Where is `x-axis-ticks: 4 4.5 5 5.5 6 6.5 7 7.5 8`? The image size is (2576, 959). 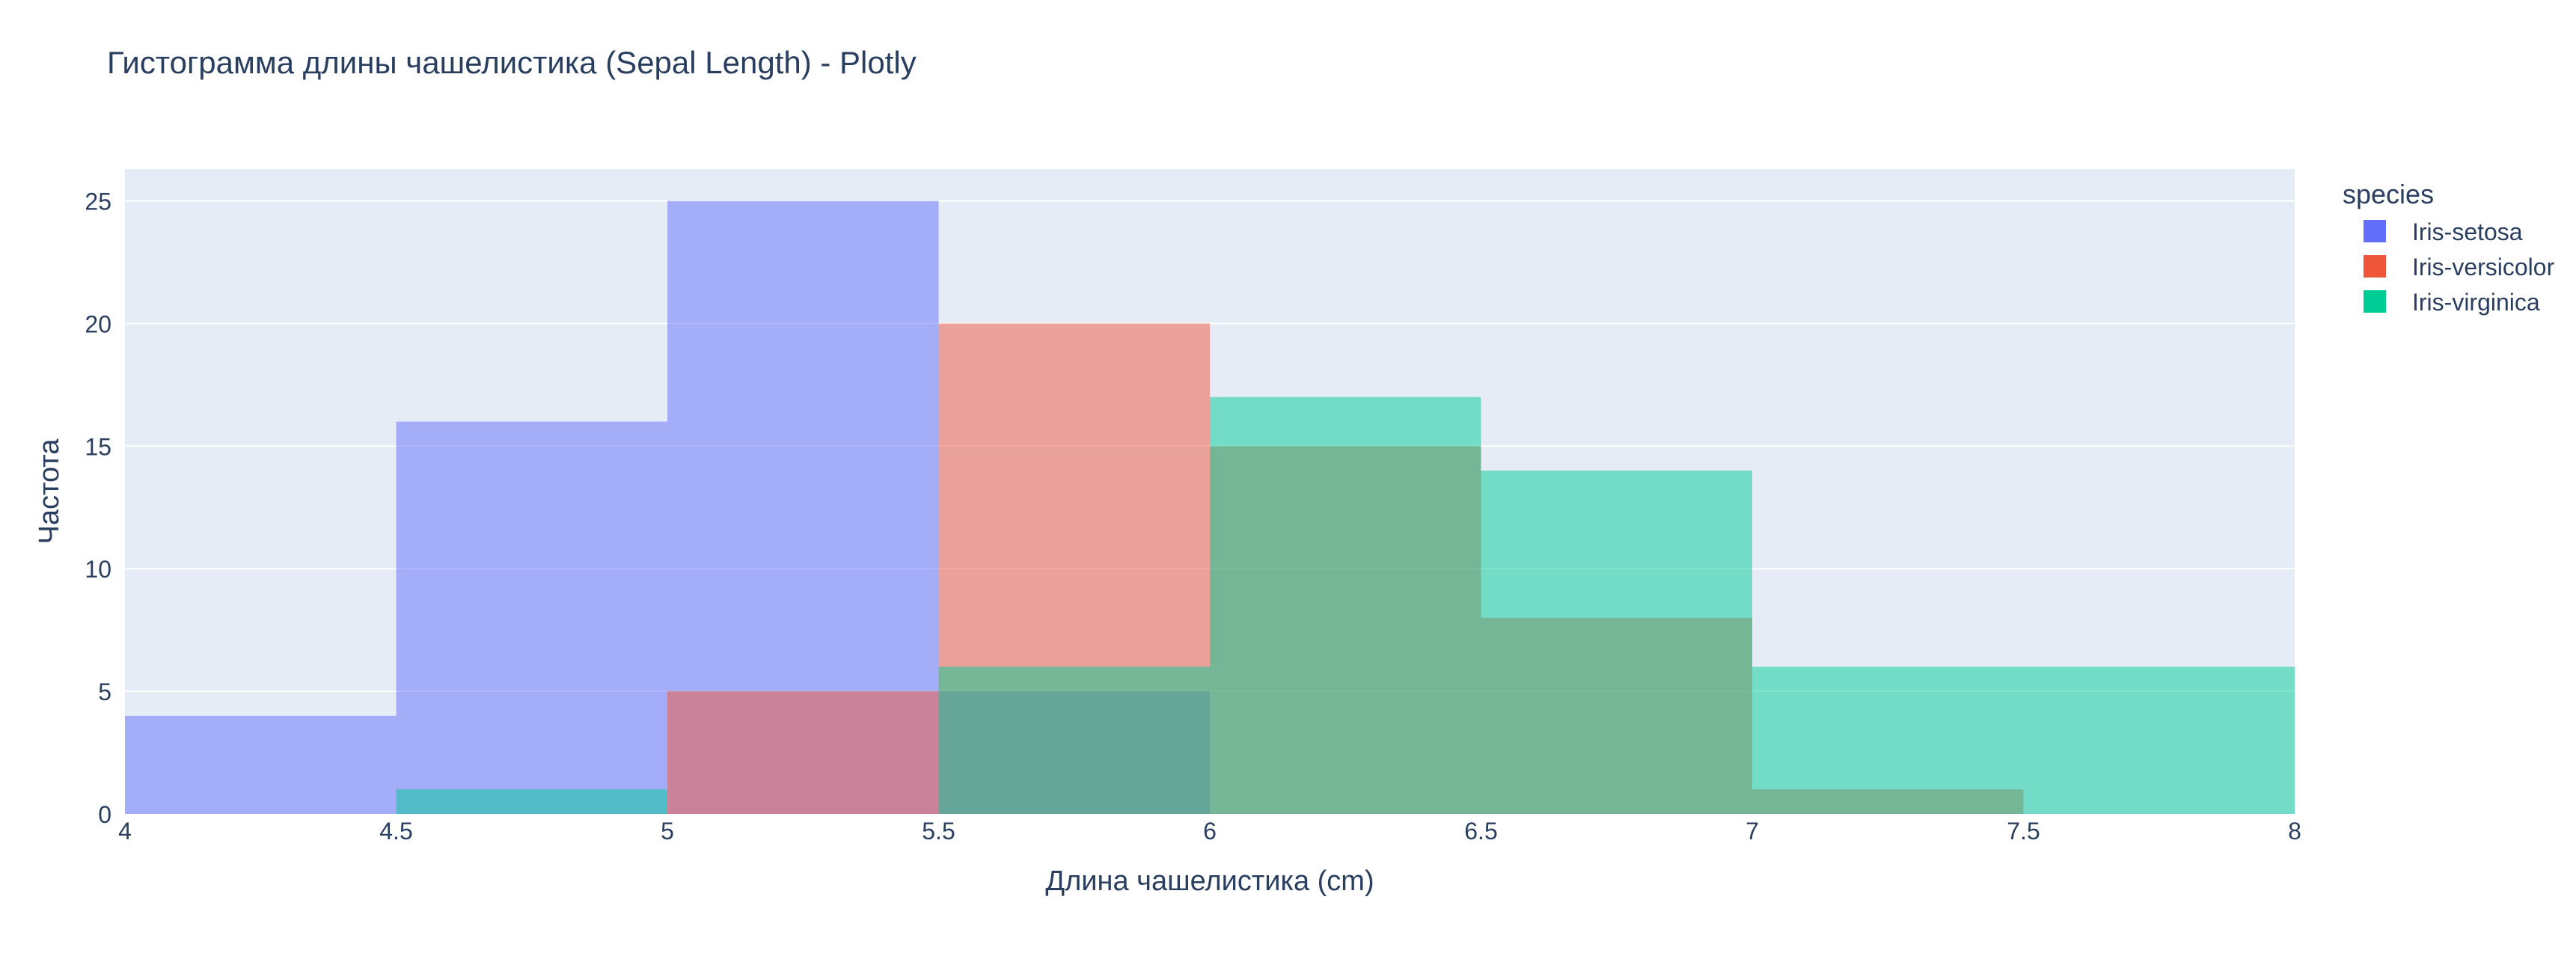 x-axis-ticks: 4 4.5 5 5.5 6 6.5 7 7.5 8 is located at coordinates (1209, 831).